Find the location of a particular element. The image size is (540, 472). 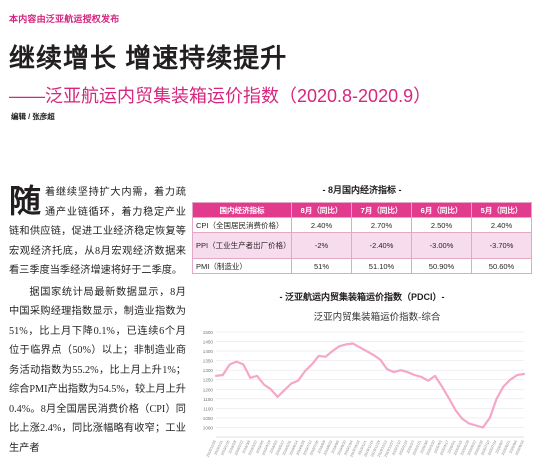

x-tick-label: 2020/7/24 is located at coordinates (492, 448).